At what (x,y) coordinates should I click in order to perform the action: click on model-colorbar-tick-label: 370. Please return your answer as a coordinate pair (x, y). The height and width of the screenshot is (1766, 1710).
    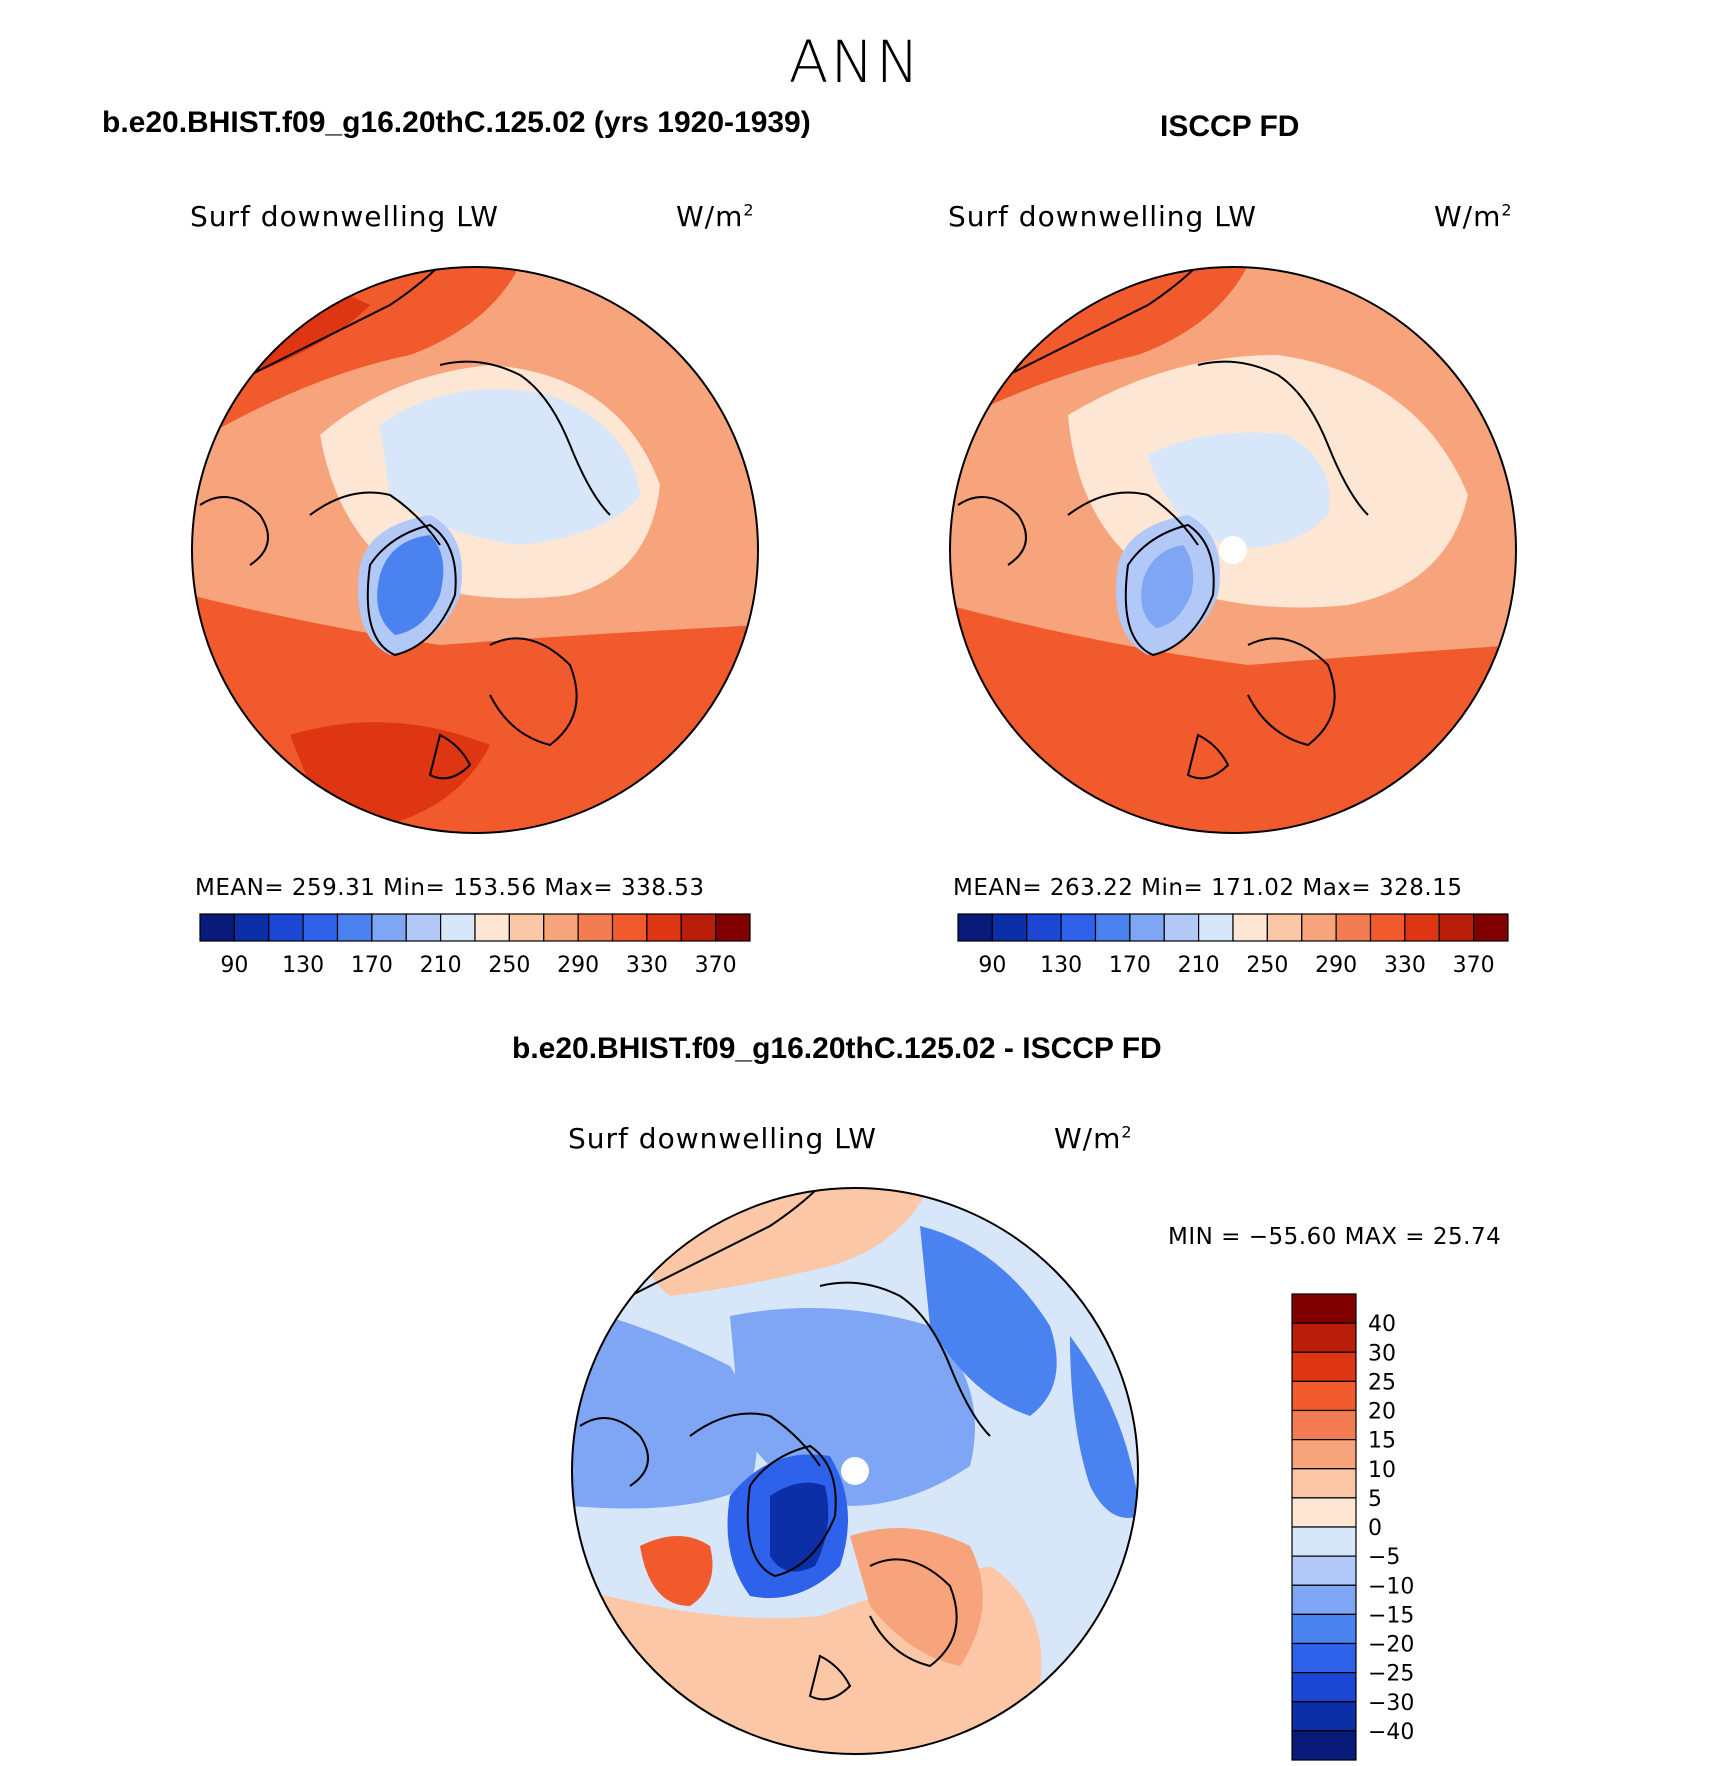
    Looking at the image, I should click on (716, 965).